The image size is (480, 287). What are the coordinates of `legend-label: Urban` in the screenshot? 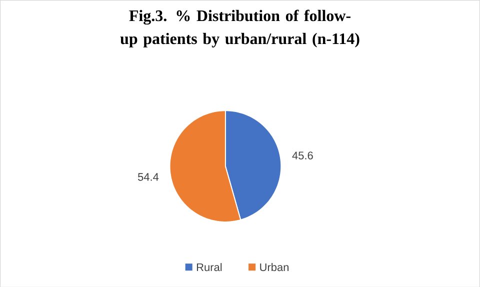 It's located at (274, 266).